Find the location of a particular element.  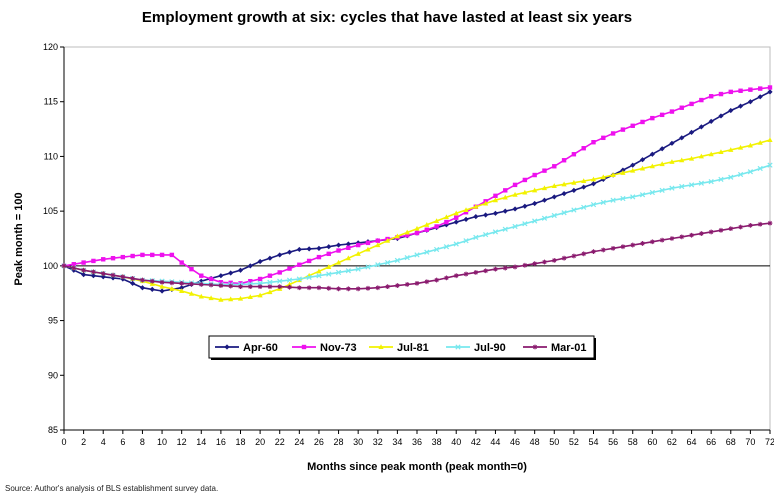

x-tick-label: 0 is located at coordinates (63, 442).